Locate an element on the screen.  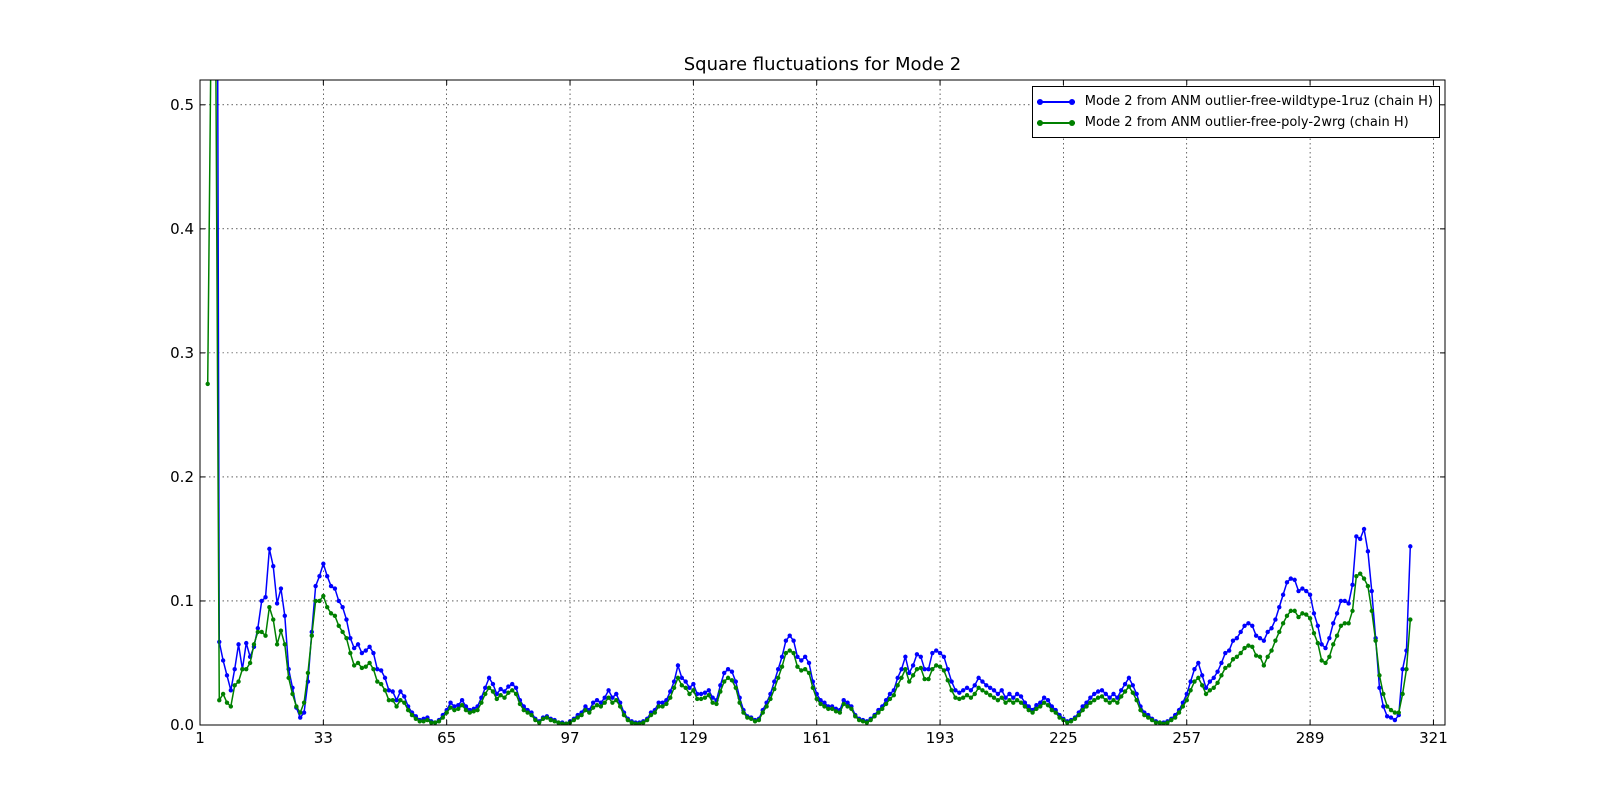
x-tick-label: 1 is located at coordinates (200, 738).